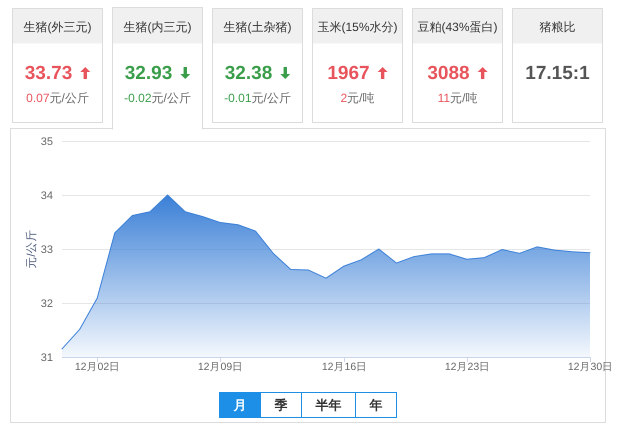 The image size is (619, 438). What do you see at coordinates (46, 358) in the screenshot?
I see `y-tick-label: 31` at bounding box center [46, 358].